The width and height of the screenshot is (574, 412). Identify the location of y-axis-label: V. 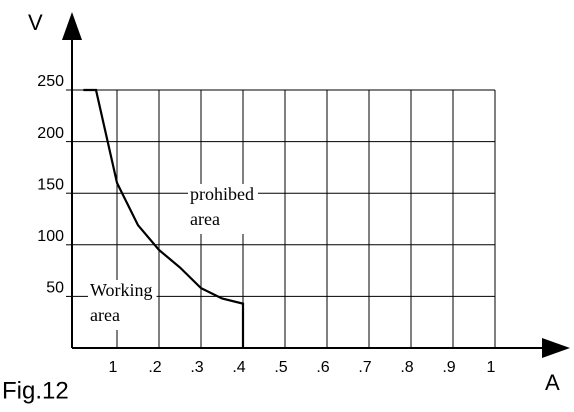
(35, 22).